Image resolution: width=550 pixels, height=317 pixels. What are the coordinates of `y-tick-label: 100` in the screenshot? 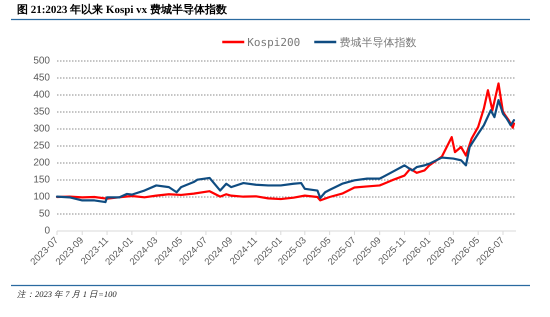 It's located at (41, 197).